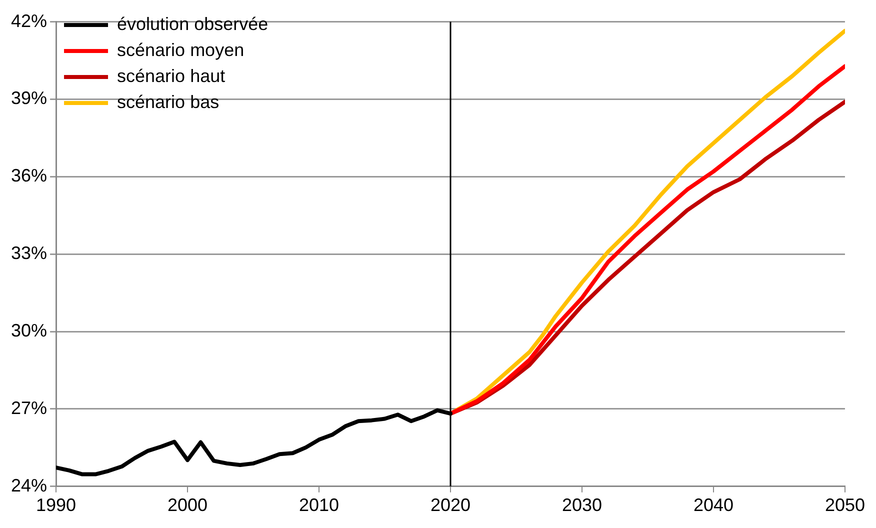 The height and width of the screenshot is (528, 876). What do you see at coordinates (192, 24) in the screenshot?
I see `legend-label: évolution observée` at bounding box center [192, 24].